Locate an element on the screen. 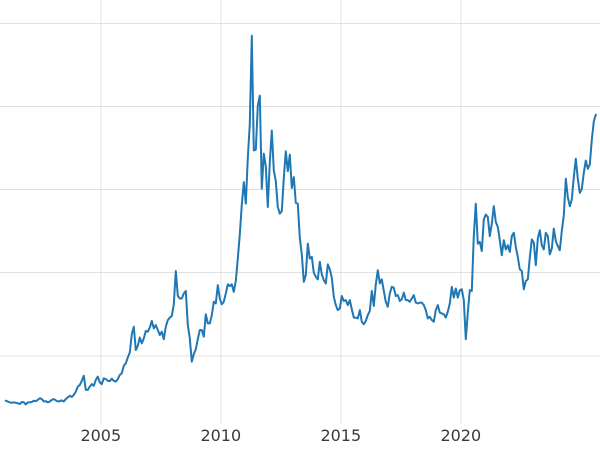 This screenshot has width=600, height=450. x-axis-tick-labels: 2005 2010 2015 2020 is located at coordinates (280, 435).